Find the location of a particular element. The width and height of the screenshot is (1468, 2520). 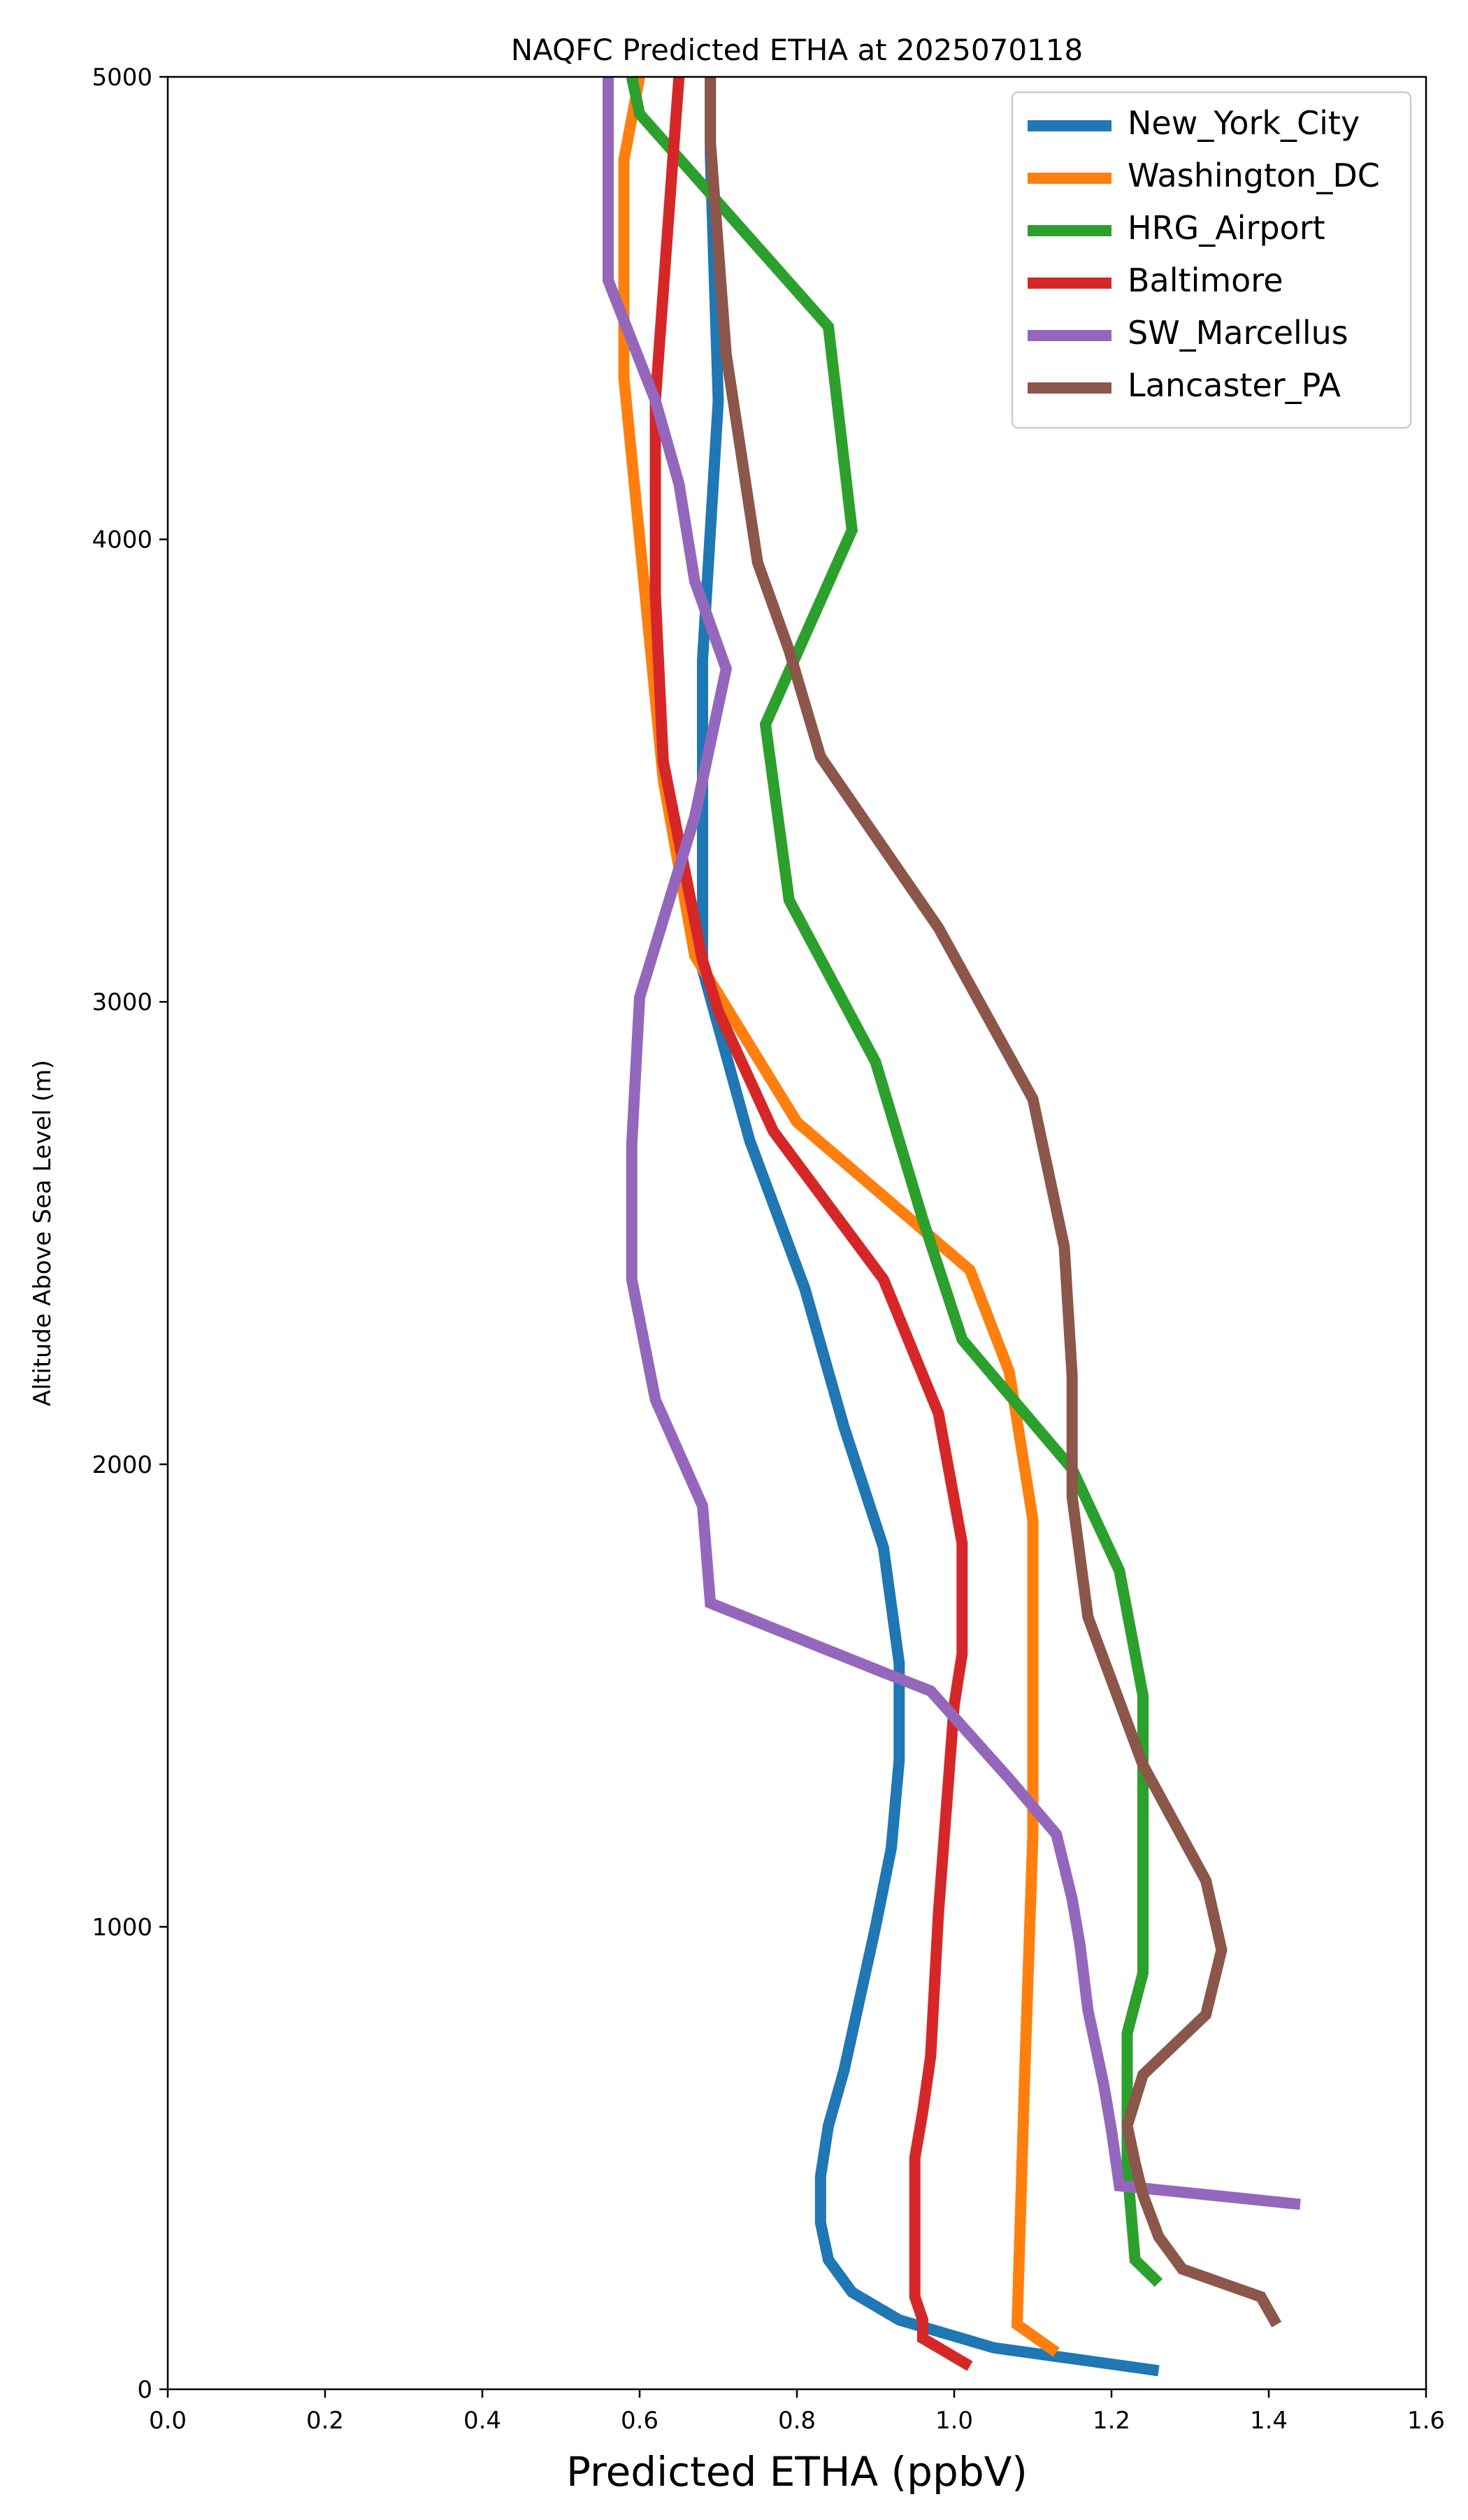

legend-label: HRG_Airport is located at coordinates (1226, 228).